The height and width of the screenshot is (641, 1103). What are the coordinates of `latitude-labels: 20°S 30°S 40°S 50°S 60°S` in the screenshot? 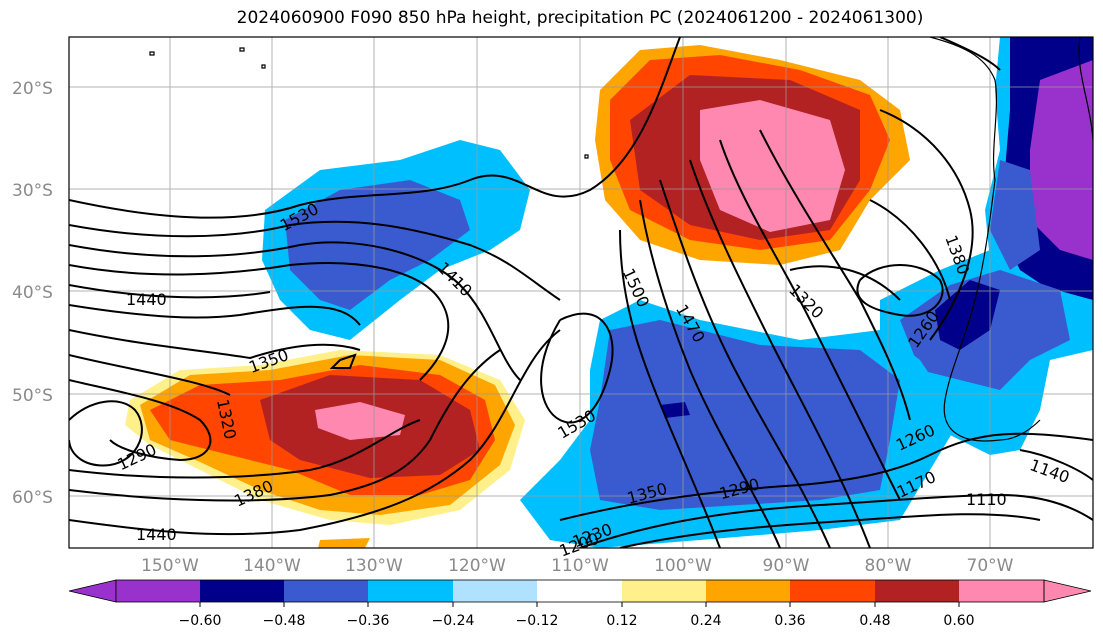 It's located at (32, 293).